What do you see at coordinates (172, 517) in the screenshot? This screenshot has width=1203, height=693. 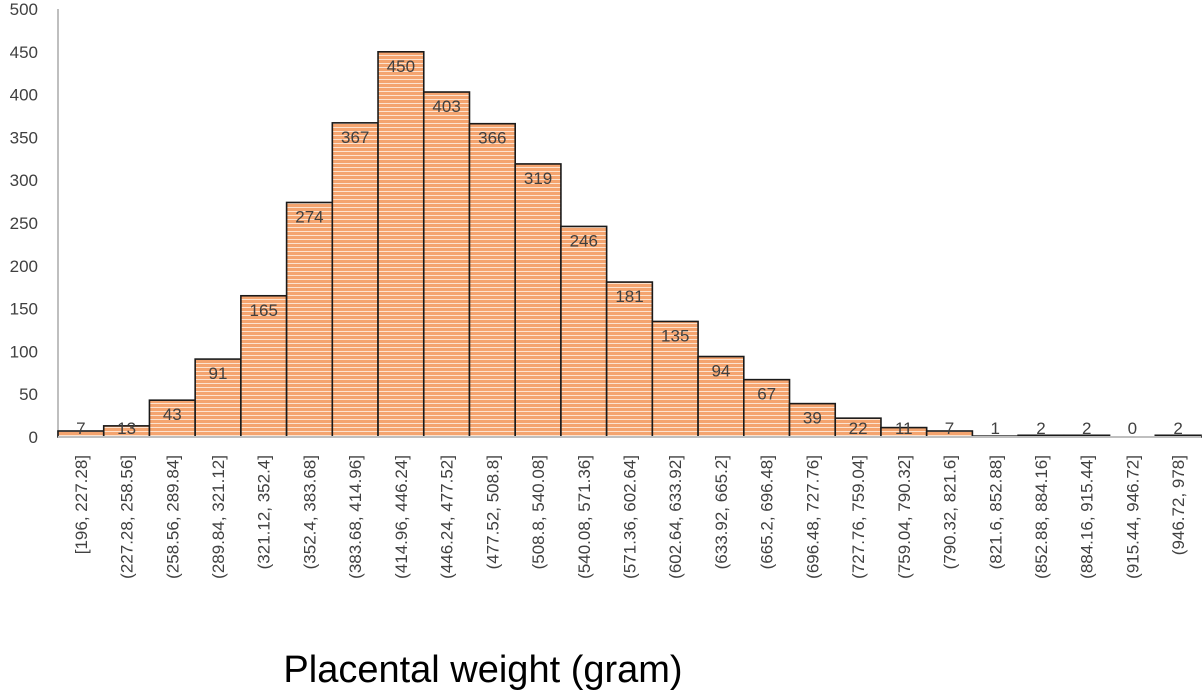 I see `x-tick-label: (258.56, 289.84]` at bounding box center [172, 517].